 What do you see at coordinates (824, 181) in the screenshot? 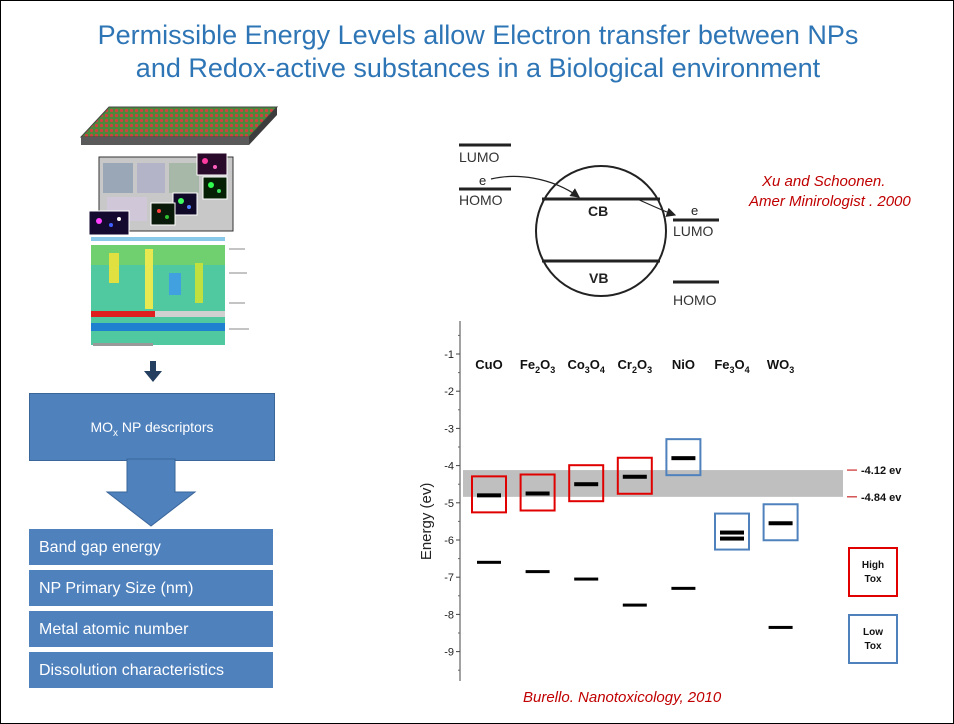
I see `citation-xu-line1: Xu and Schoonen.` at bounding box center [824, 181].